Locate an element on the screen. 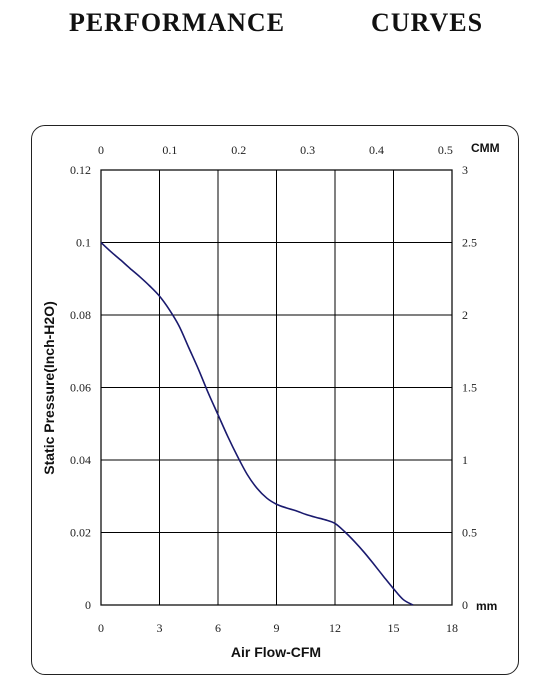  right-tick-label: 2 is located at coordinates (465, 315).